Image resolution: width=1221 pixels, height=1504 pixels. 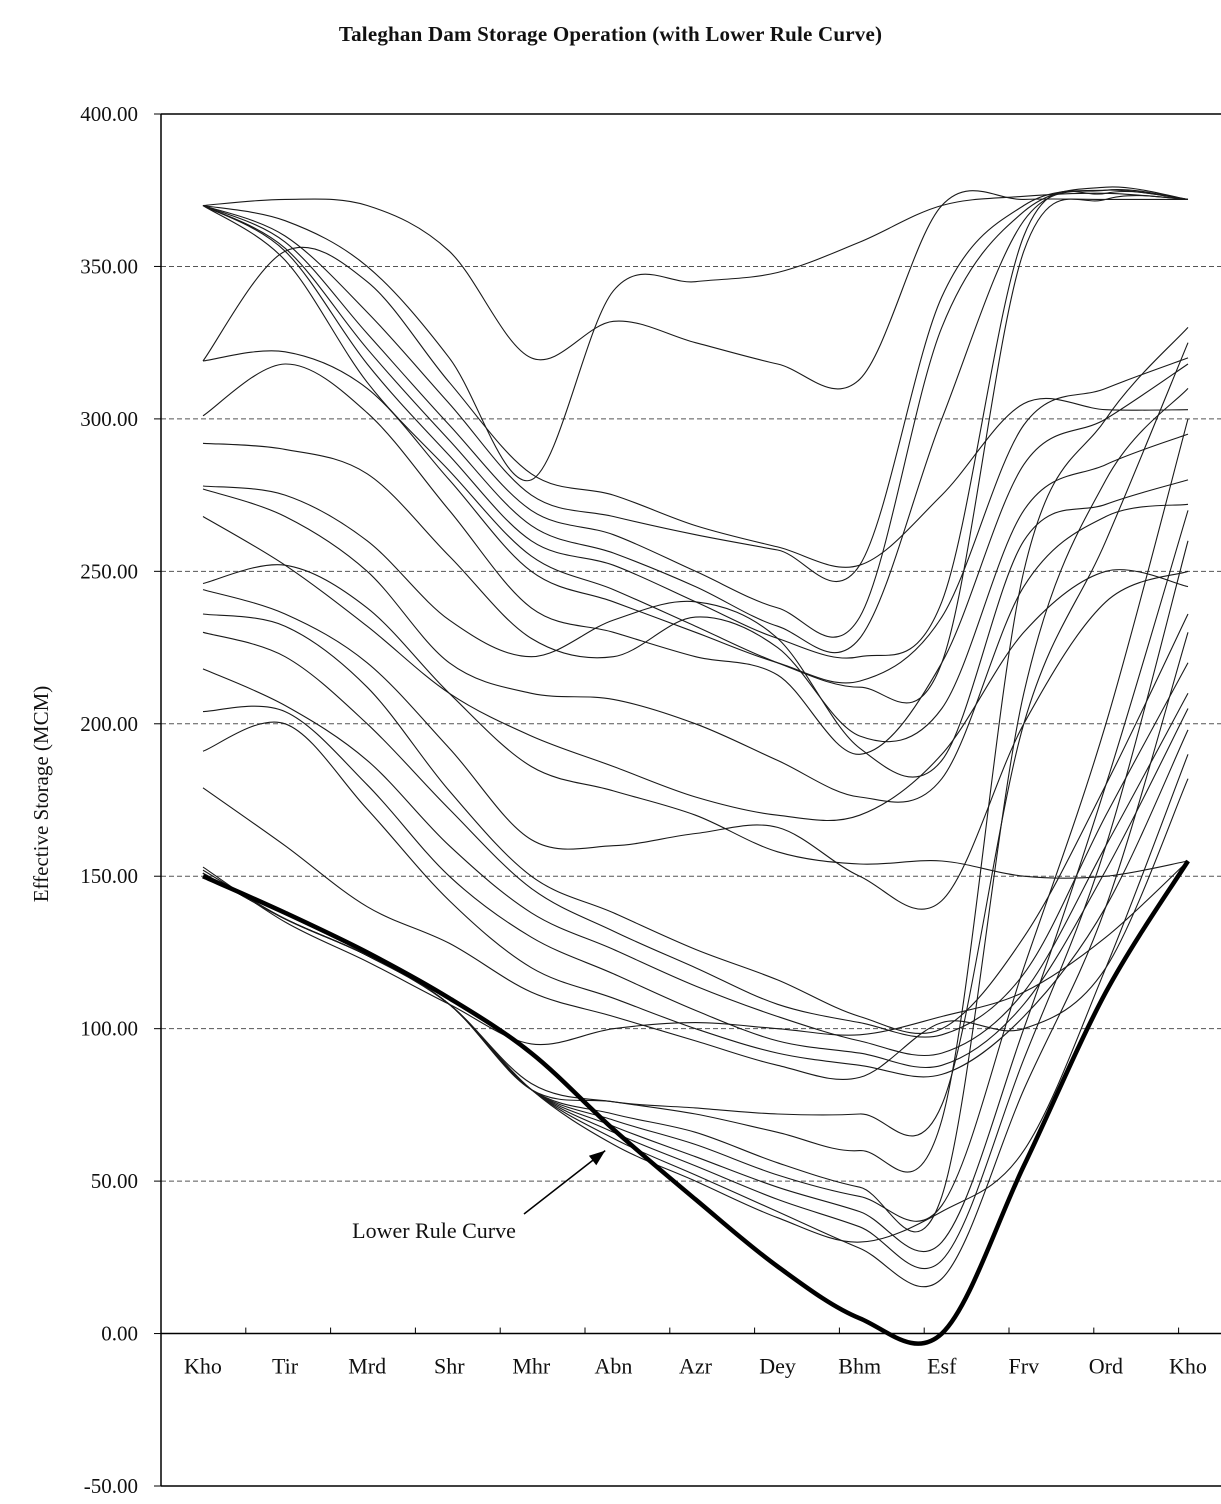 What do you see at coordinates (119, 1334) in the screenshot?
I see `y-tick-label: 0.00` at bounding box center [119, 1334].